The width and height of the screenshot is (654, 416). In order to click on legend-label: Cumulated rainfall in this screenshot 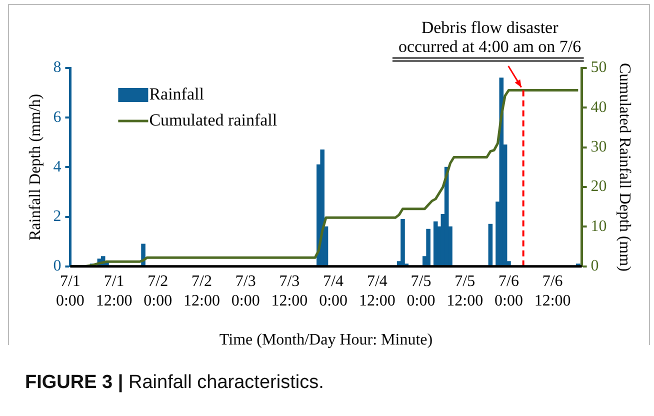, I will do `click(213, 120)`.